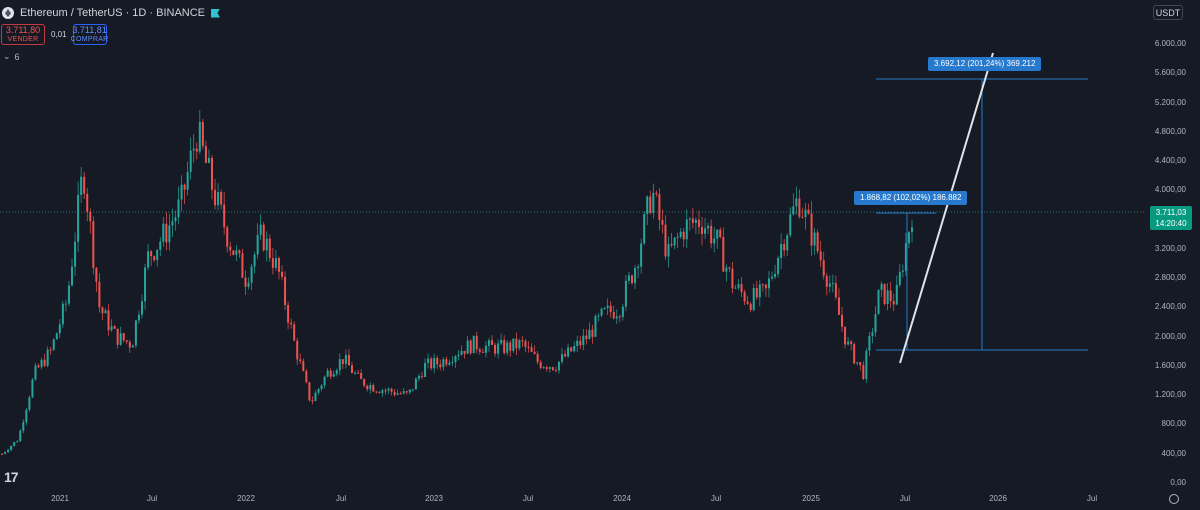  Describe the element at coordinates (11, 56) in the screenshot. I see `indicators-toggle: ⌄ 6` at that location.